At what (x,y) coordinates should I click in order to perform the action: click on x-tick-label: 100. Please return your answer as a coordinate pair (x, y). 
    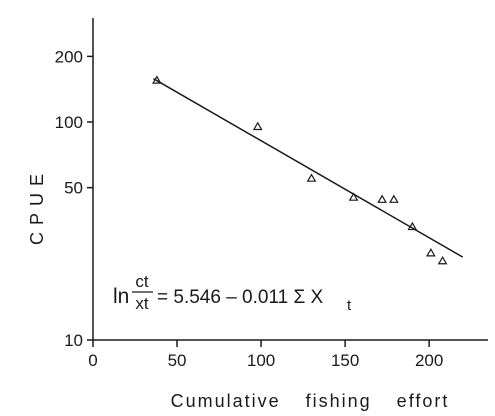
    Looking at the image, I should click on (261, 360).